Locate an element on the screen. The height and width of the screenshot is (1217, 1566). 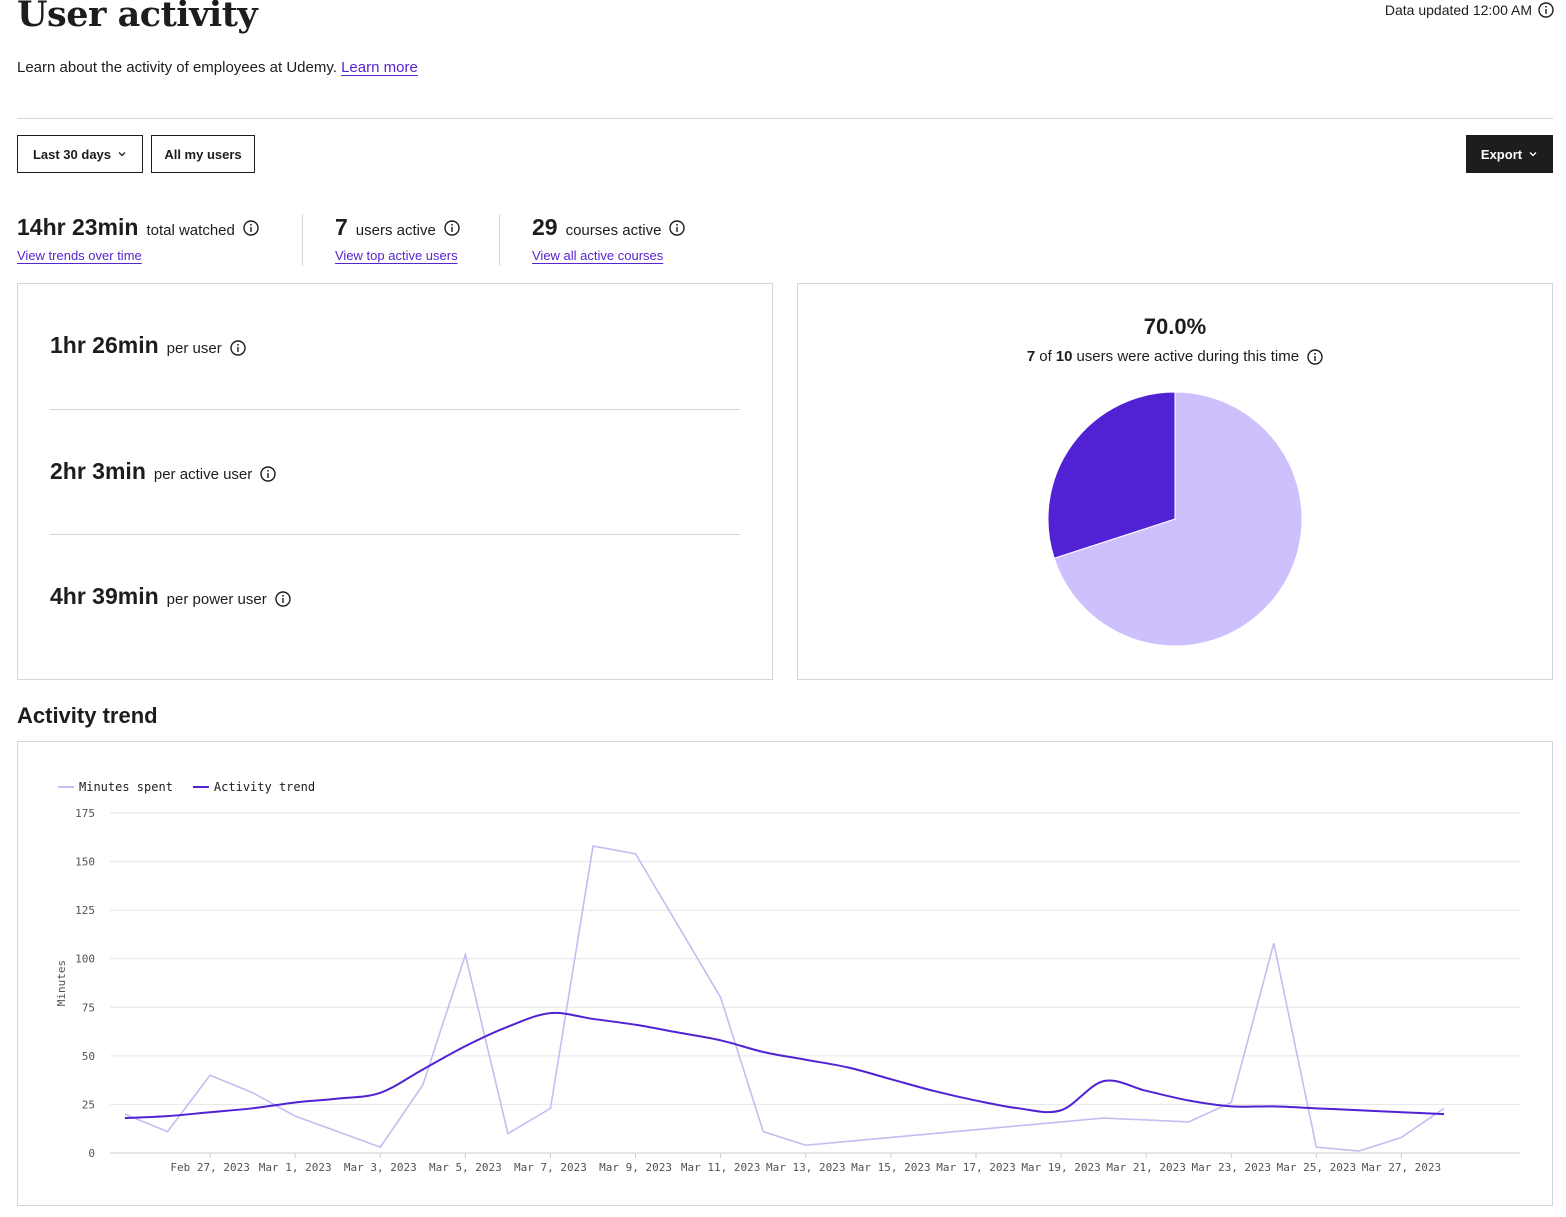
x-tick-label: Mar 13, 2023 is located at coordinates (805, 1167).